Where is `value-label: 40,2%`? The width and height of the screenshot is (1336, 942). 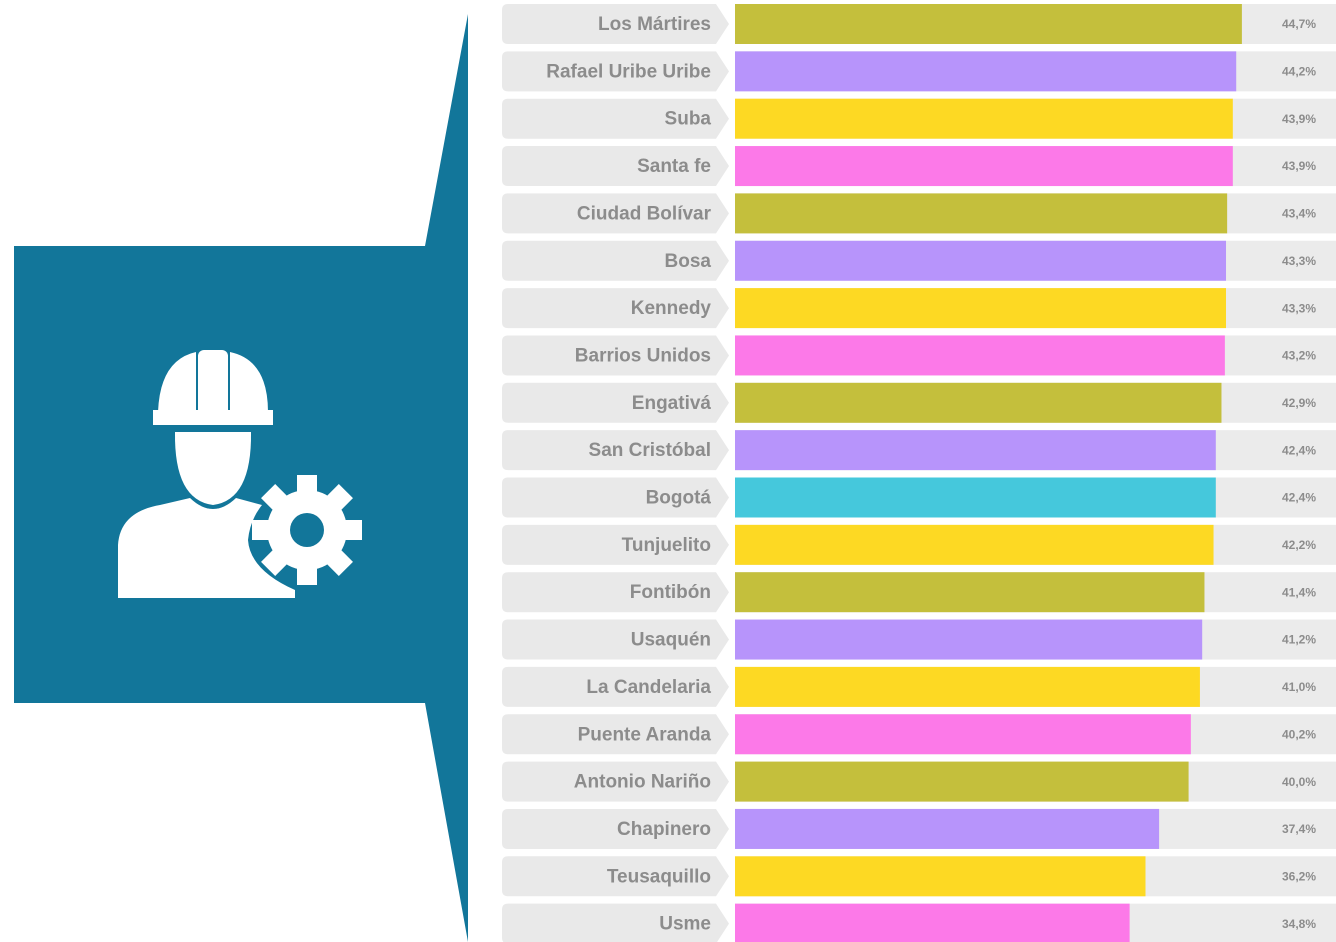
value-label: 40,2% is located at coordinates (1299, 734).